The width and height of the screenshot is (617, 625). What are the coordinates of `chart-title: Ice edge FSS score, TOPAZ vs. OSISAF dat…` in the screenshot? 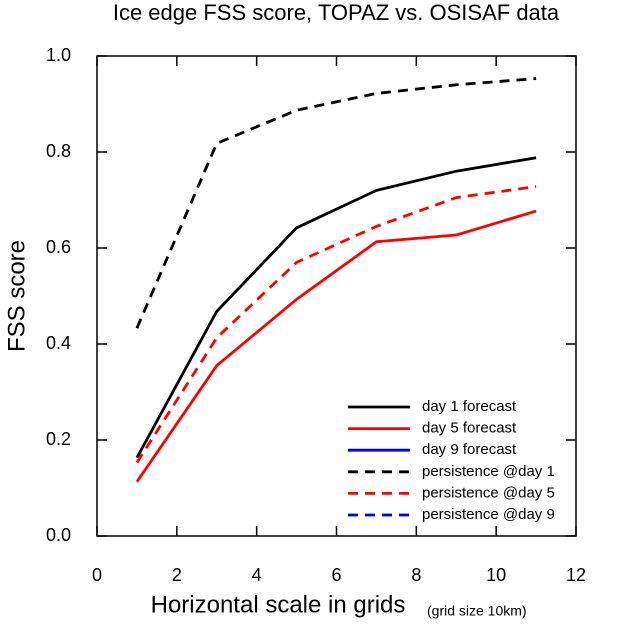 It's located at (336, 12).